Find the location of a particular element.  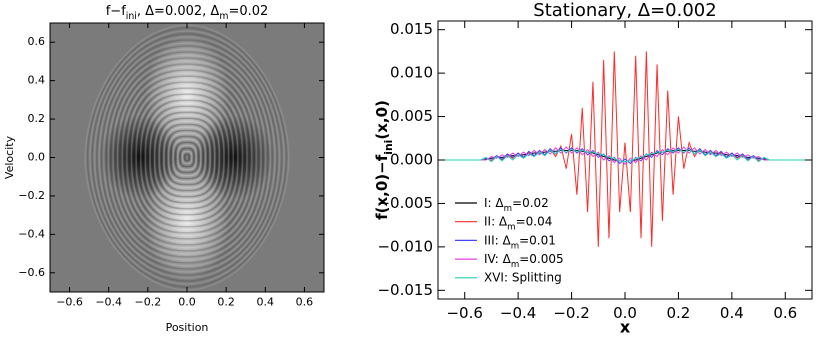

y-tick-label: 0.4 is located at coordinates (37, 80).